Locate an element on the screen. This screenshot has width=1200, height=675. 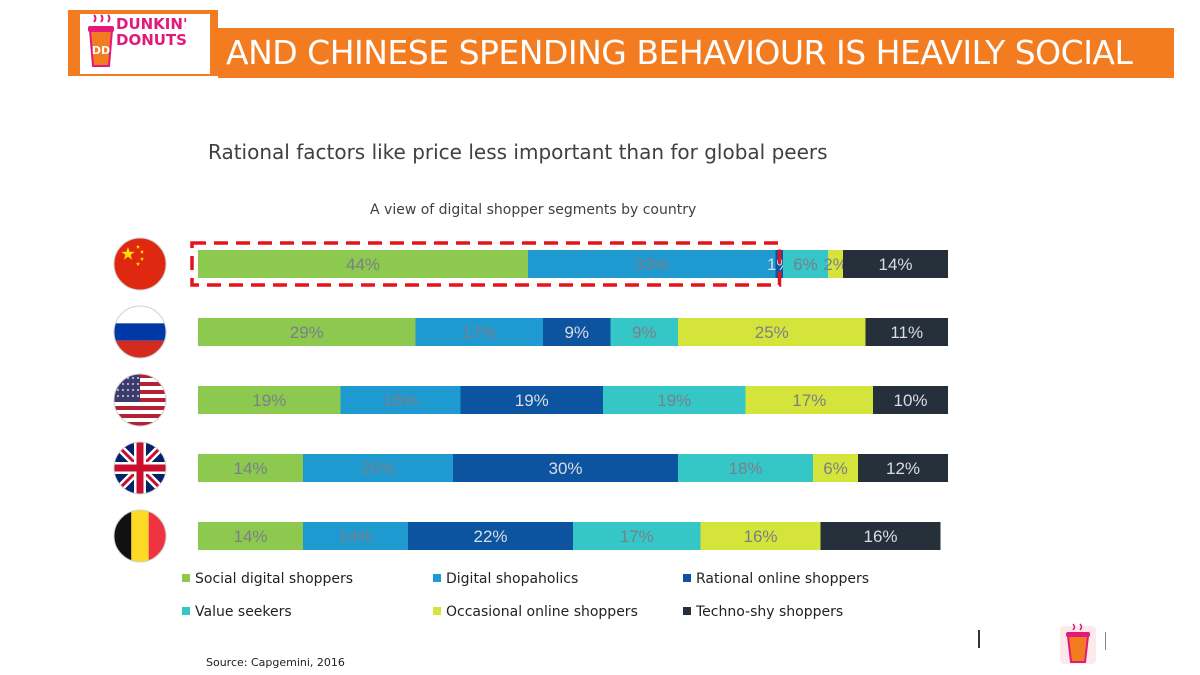
bar-label-usa-3: 19% is located at coordinates (674, 400).